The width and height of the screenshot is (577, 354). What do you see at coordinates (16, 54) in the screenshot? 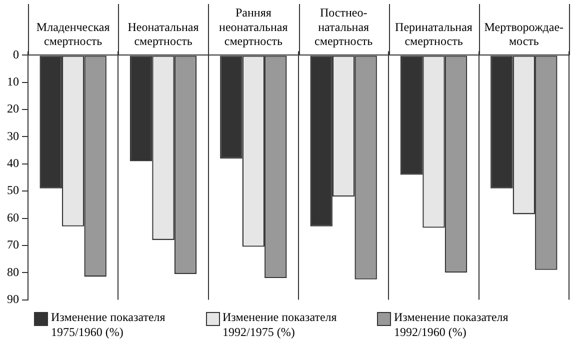
I see `y-tick-label: 0` at bounding box center [16, 54].